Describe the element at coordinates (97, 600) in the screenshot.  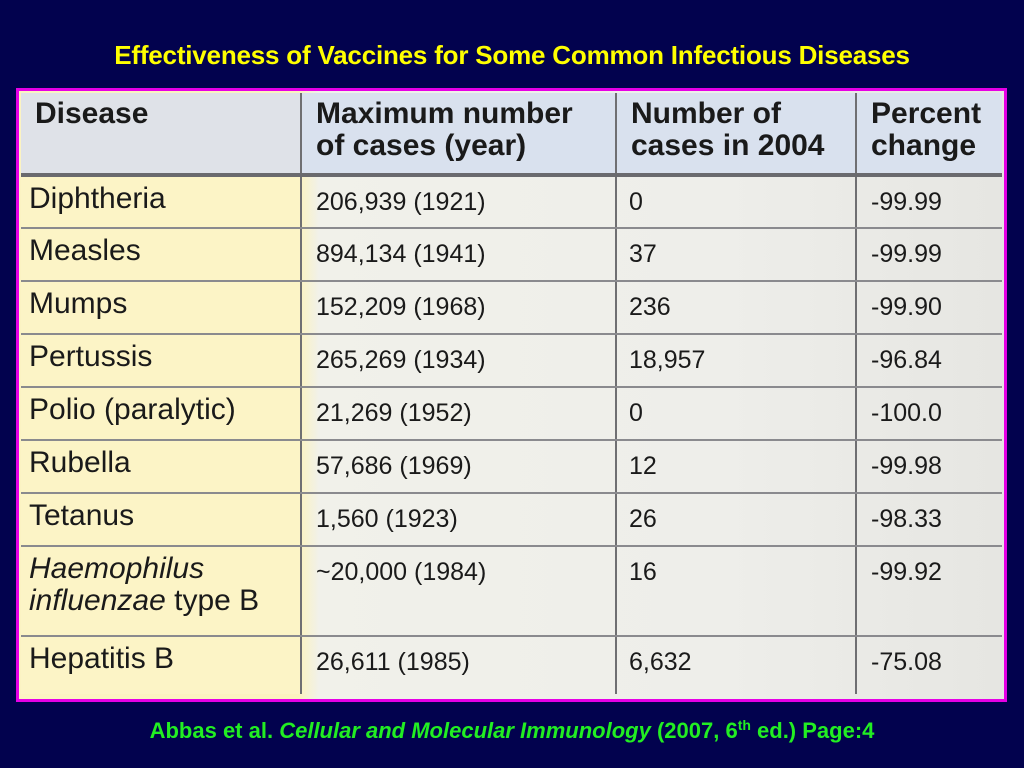
I see `disease-species: influenzae` at that location.